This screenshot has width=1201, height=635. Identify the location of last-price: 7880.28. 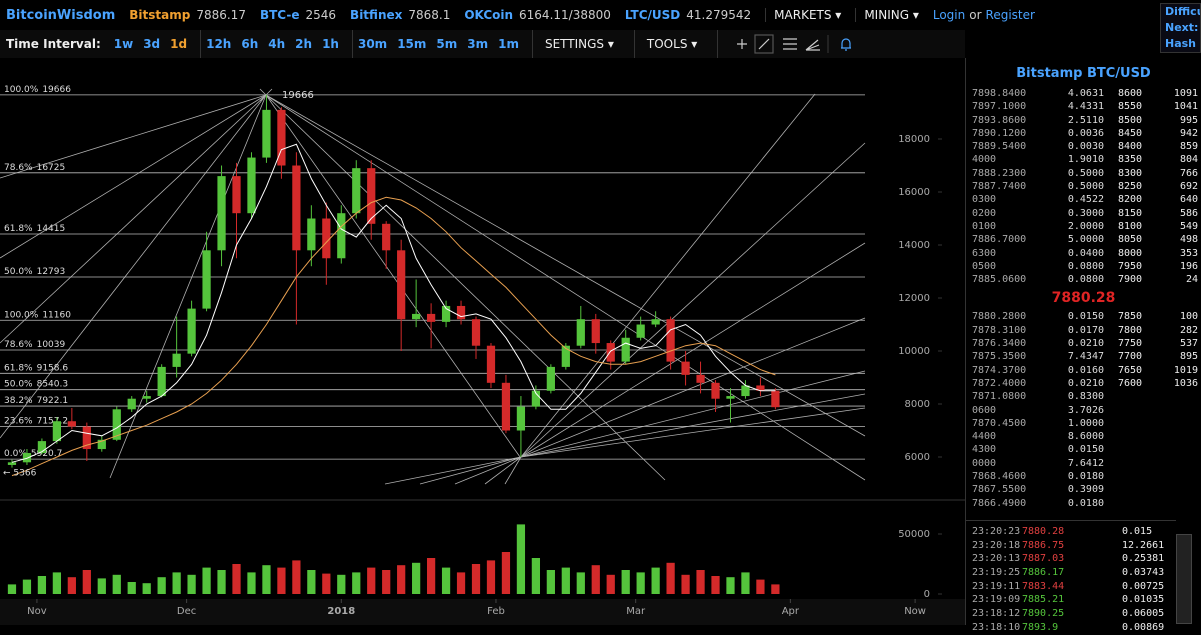
(1083, 298).